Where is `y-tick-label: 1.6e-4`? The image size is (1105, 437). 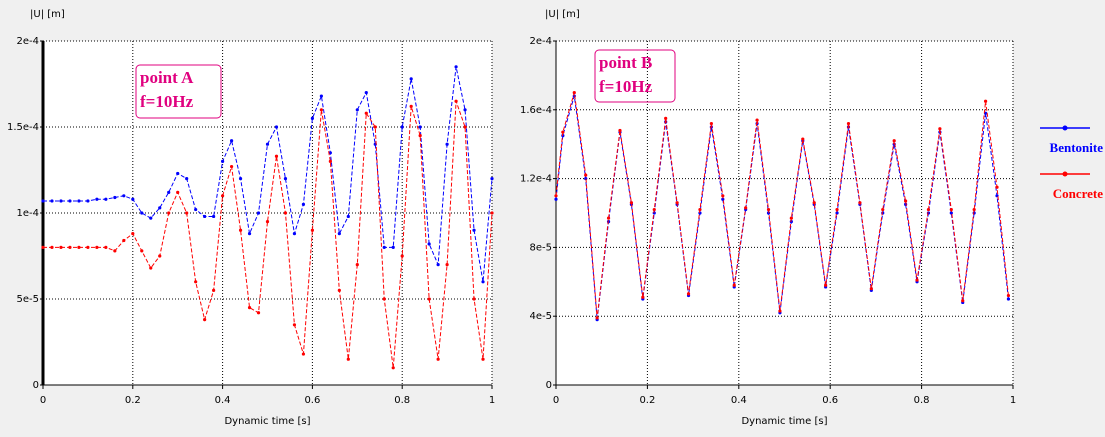
y-tick-label: 1.6e-4 is located at coordinates (536, 110).